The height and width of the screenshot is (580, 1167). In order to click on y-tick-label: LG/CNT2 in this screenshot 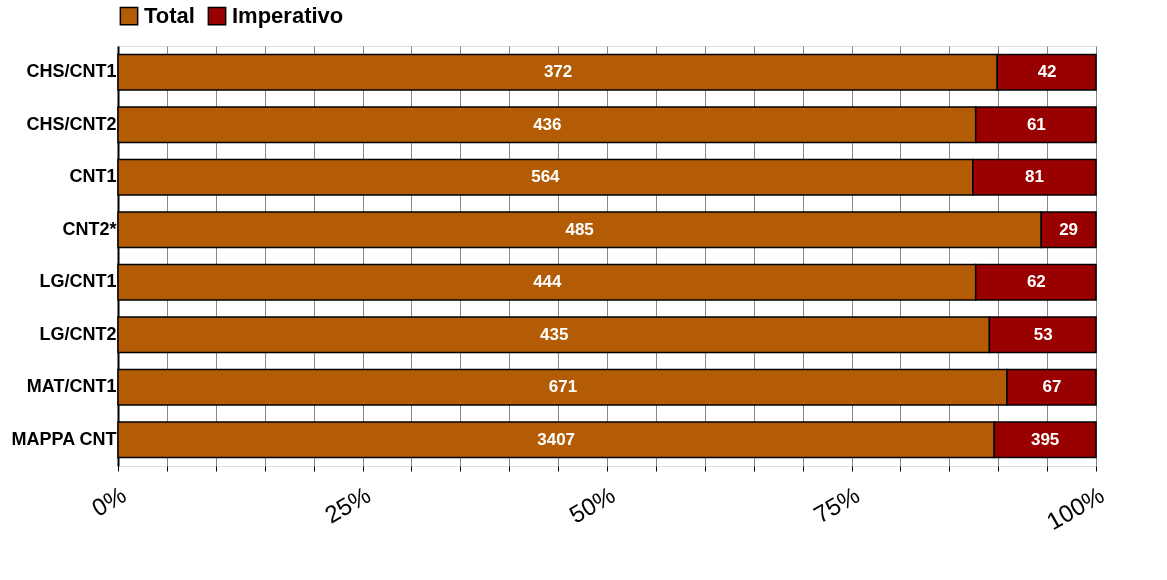, I will do `click(78, 333)`.